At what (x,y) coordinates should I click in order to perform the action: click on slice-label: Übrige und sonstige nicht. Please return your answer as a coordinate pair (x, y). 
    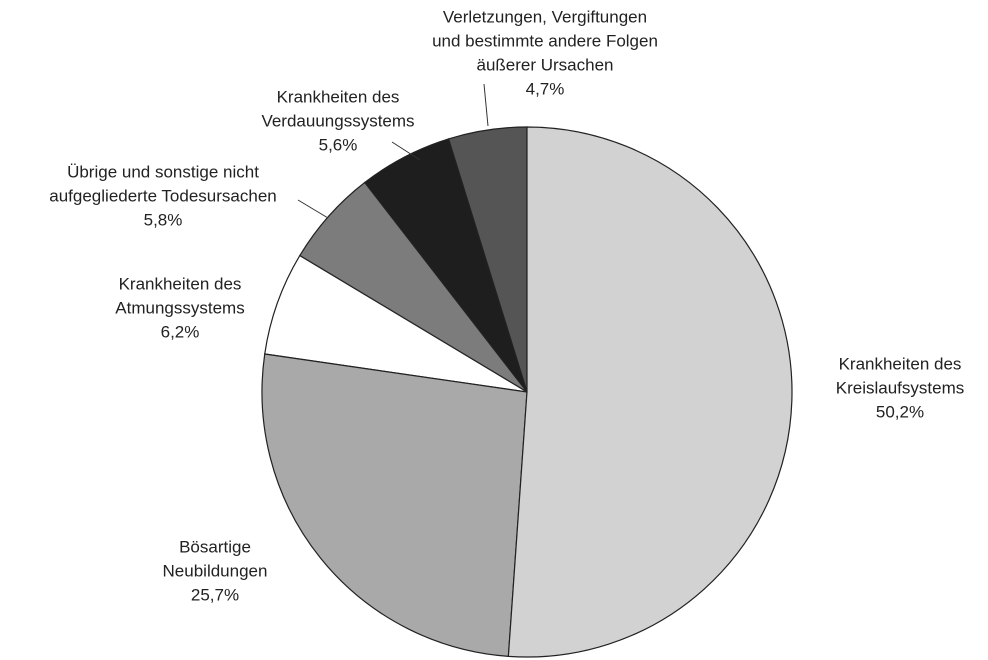
    Looking at the image, I should click on (163, 171).